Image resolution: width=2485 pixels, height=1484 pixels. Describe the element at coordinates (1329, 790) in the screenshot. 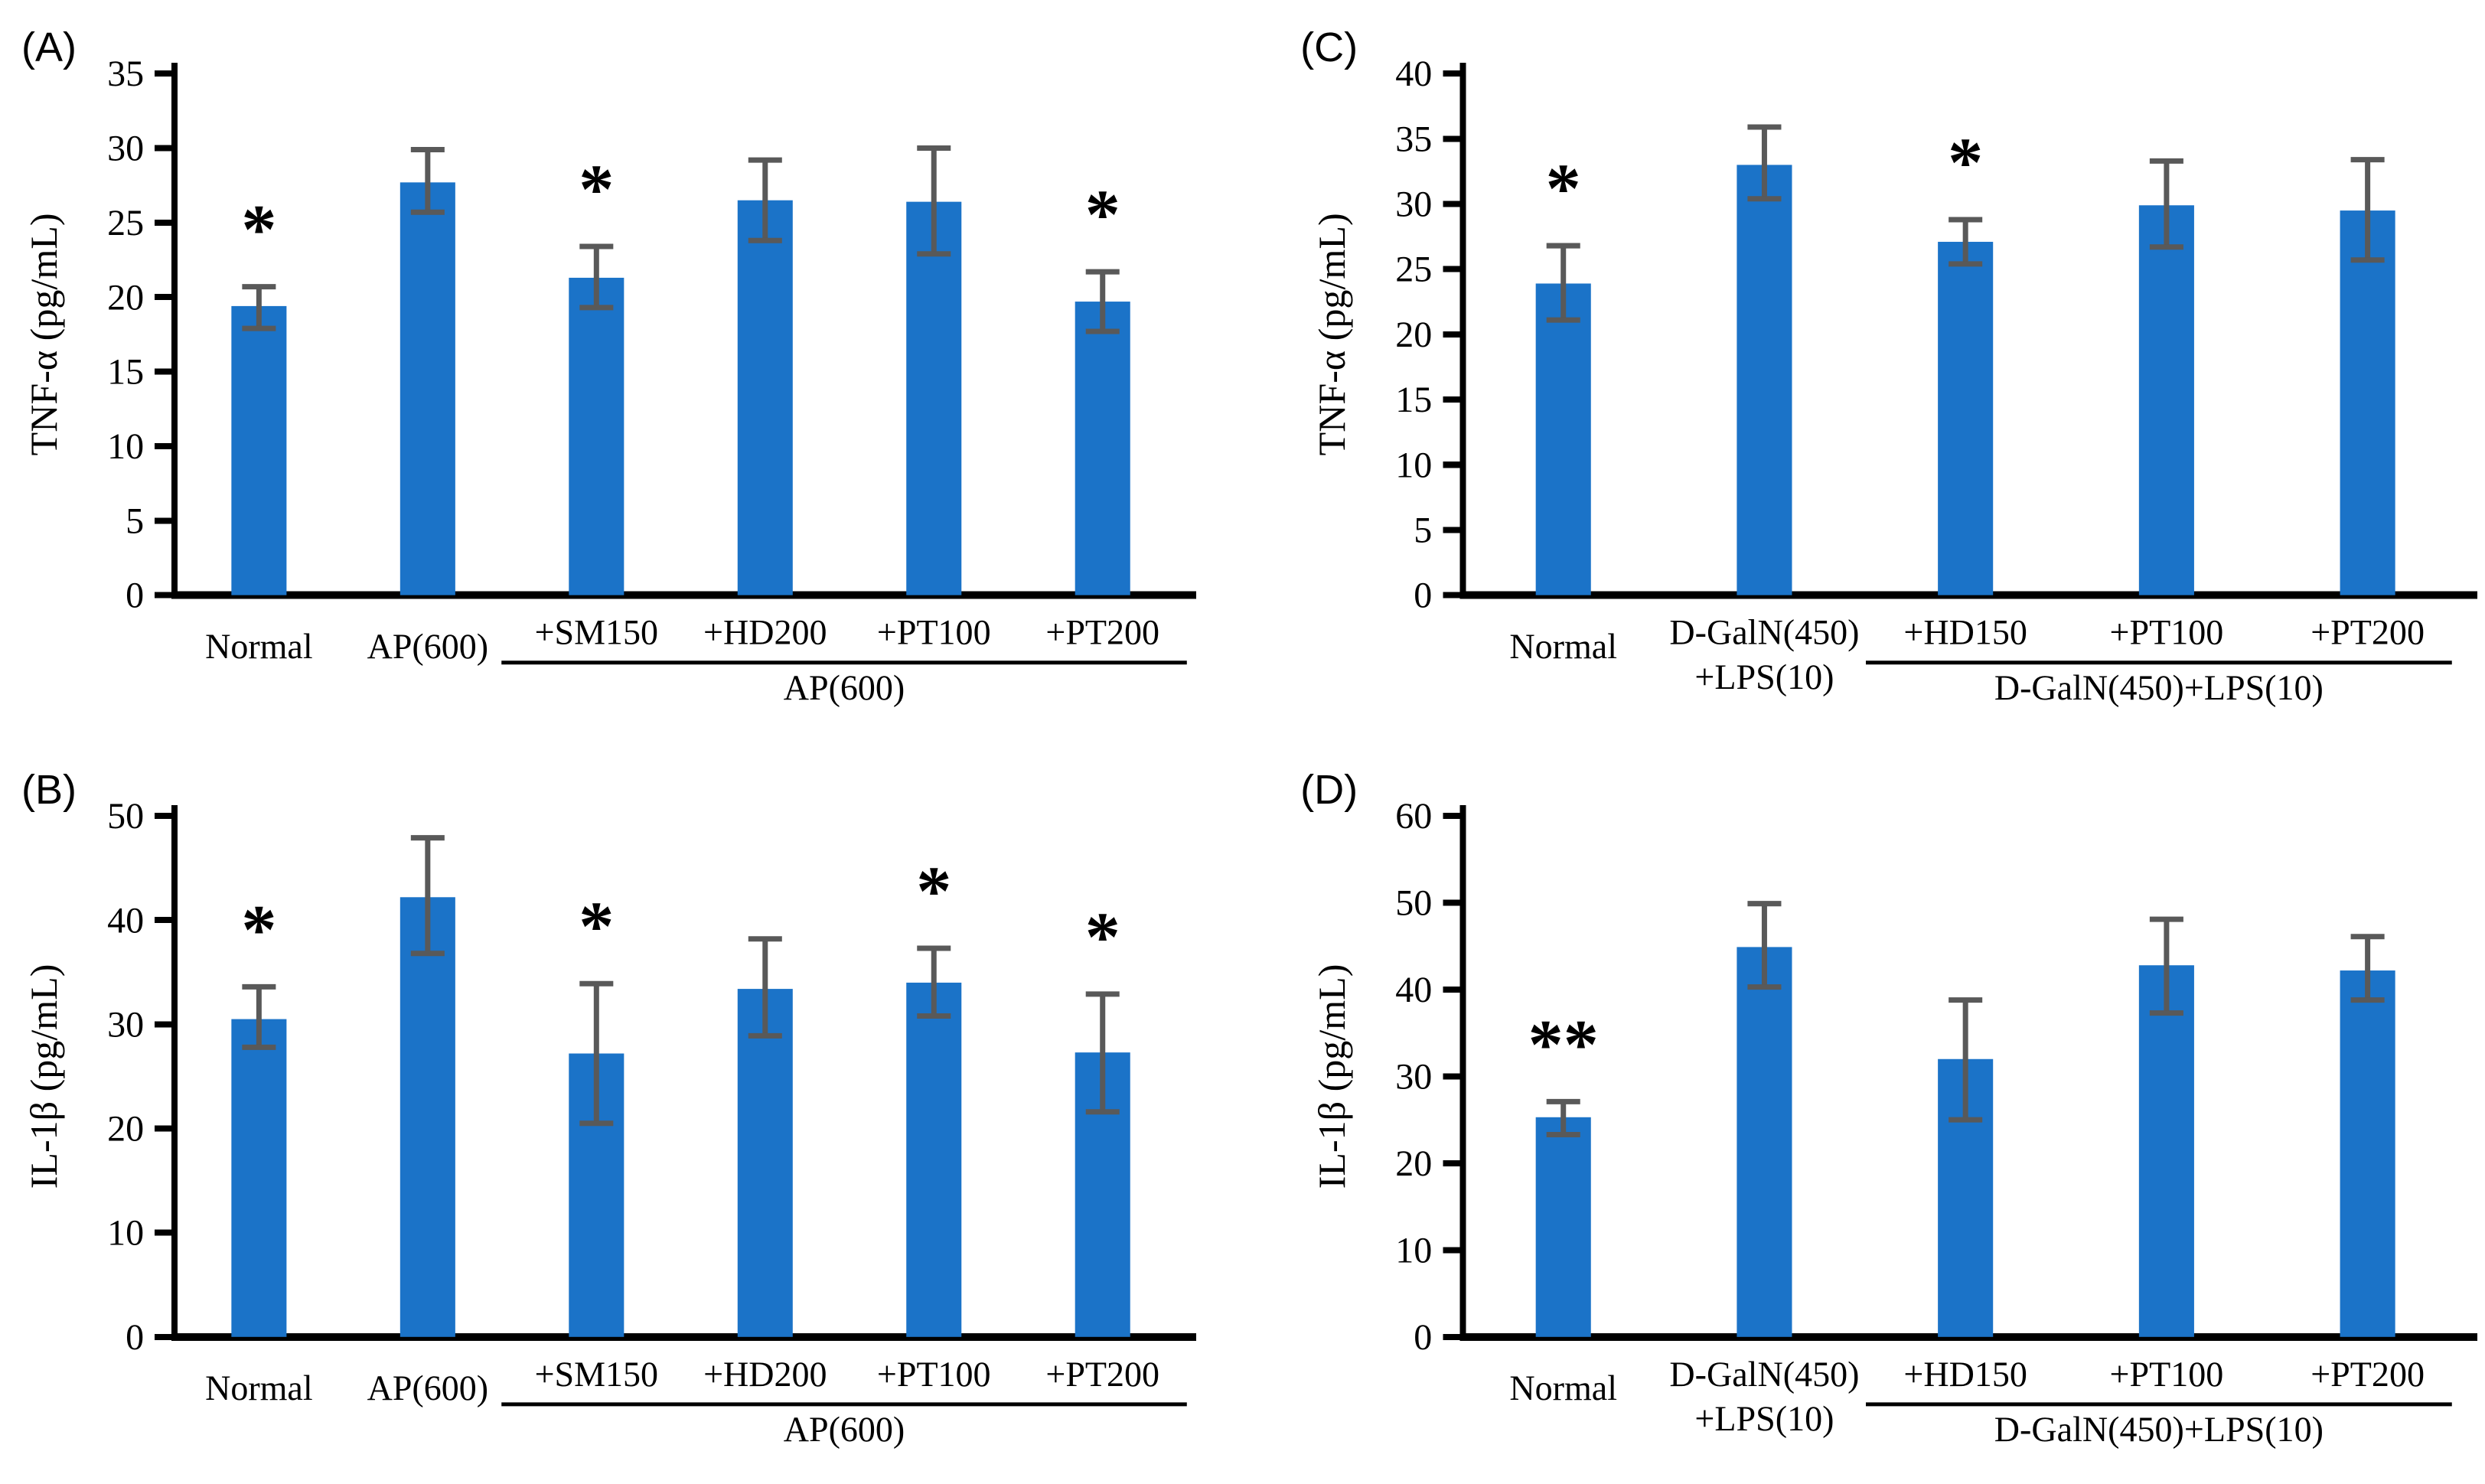

I see `panel-letter: (D)` at that location.